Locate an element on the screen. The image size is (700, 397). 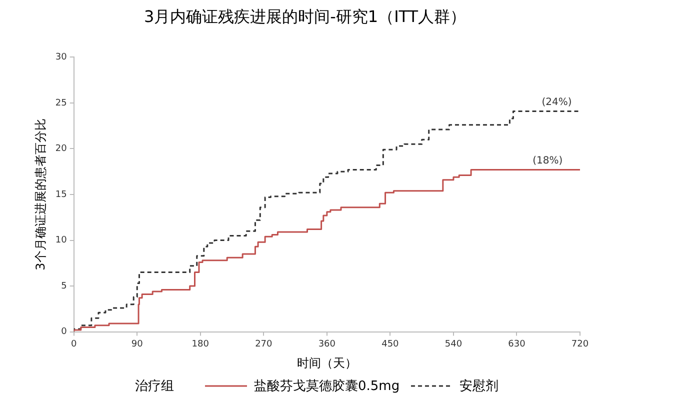
legend-label: 安慰剂 is located at coordinates (479, 386).